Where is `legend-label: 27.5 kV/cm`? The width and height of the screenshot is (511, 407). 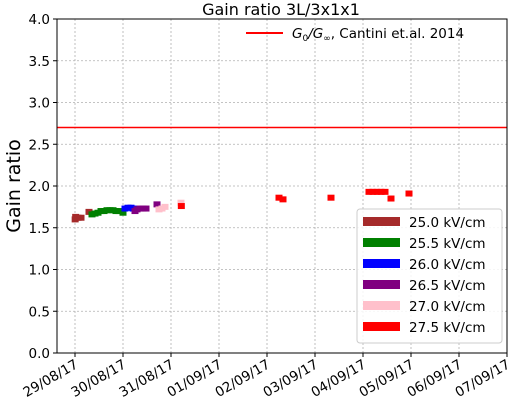 legend-label: 27.5 kV/cm is located at coordinates (447, 328).